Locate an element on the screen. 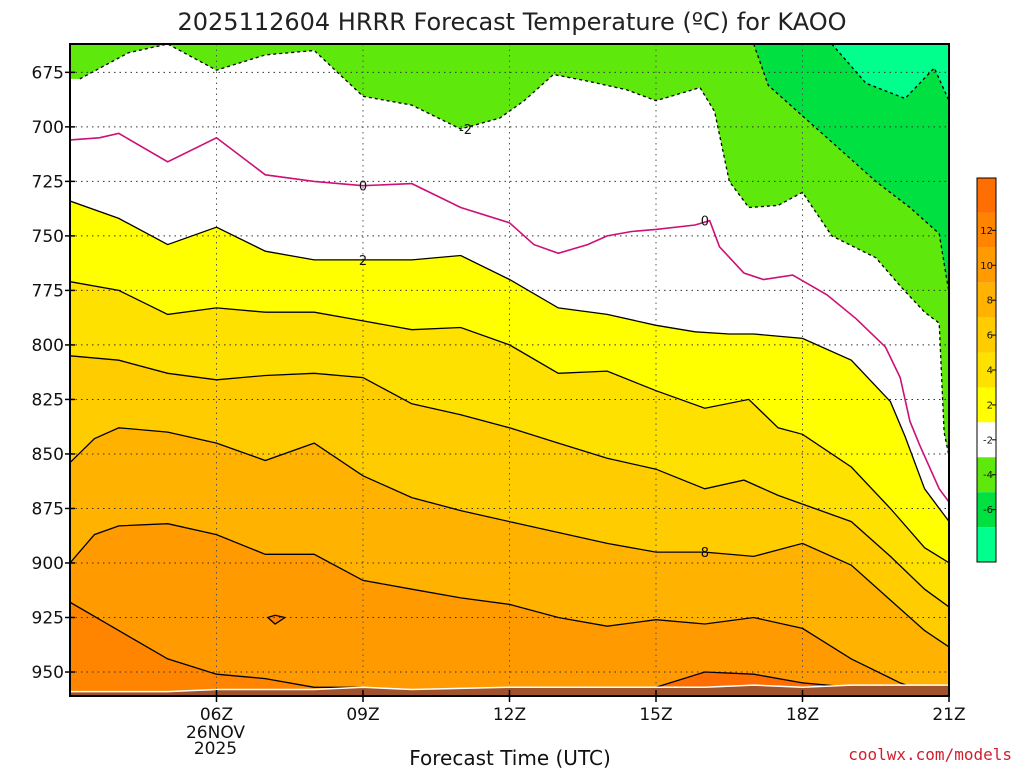 This screenshot has width=1024, height=768. contour-line--6 is located at coordinates (890, 73).